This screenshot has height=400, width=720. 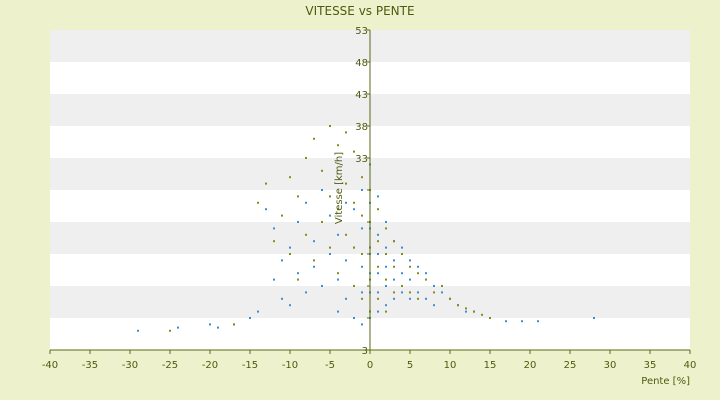 I want to click on x-tick-label: 20, so click(x=530, y=365).